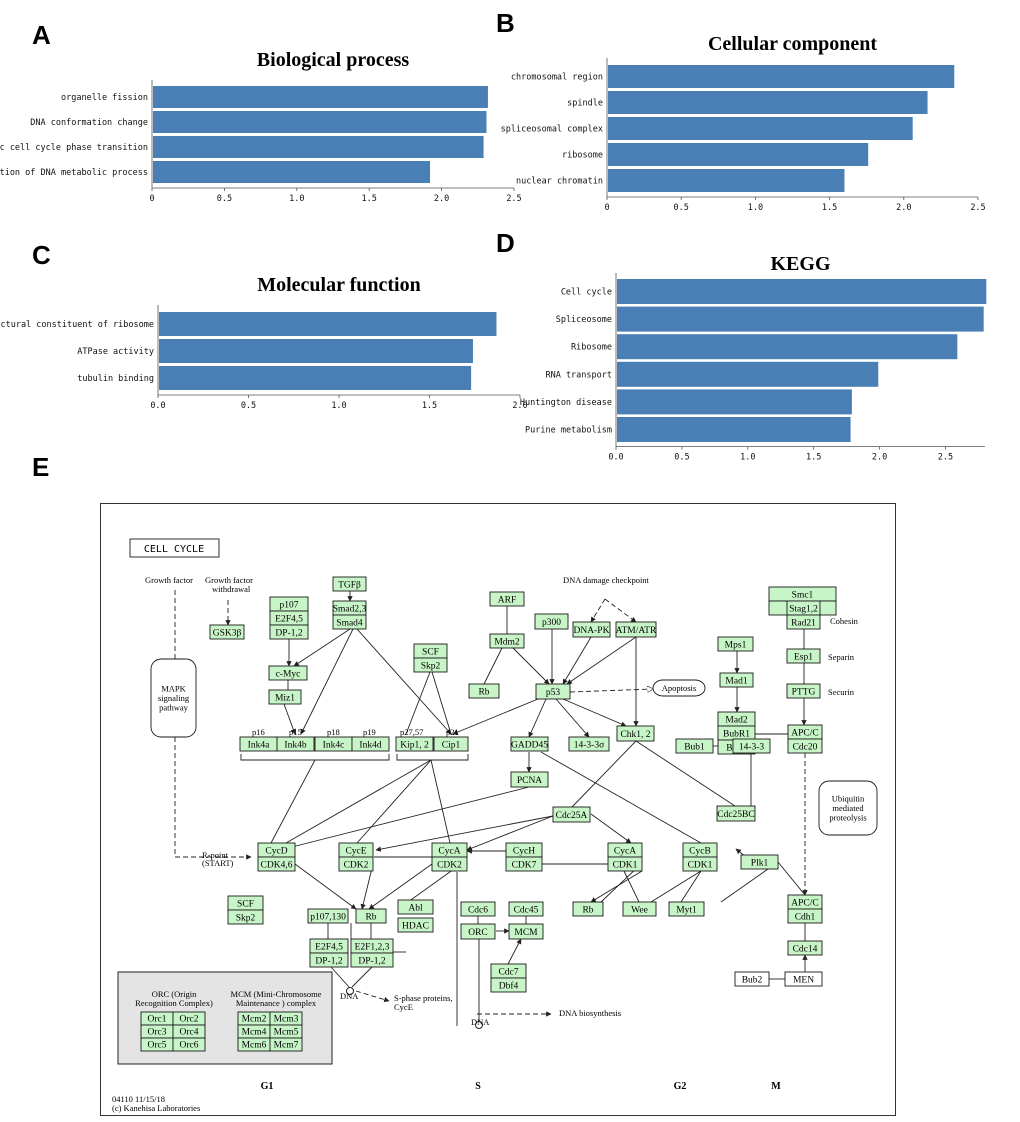  What do you see at coordinates (553, 691) in the screenshot?
I see `kegg-node-p53: p53` at bounding box center [553, 691].